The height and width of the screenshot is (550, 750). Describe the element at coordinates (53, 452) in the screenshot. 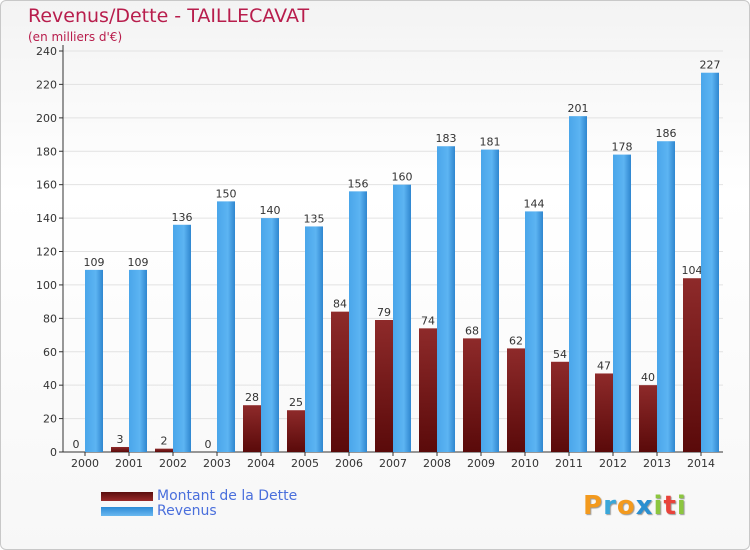

I see `y-tick-label: 0` at that location.